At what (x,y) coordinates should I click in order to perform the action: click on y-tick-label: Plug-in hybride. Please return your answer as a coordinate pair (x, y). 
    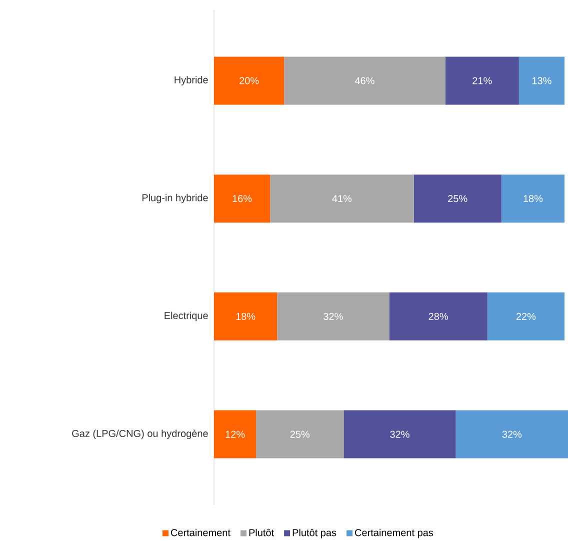
    Looking at the image, I should click on (175, 199).